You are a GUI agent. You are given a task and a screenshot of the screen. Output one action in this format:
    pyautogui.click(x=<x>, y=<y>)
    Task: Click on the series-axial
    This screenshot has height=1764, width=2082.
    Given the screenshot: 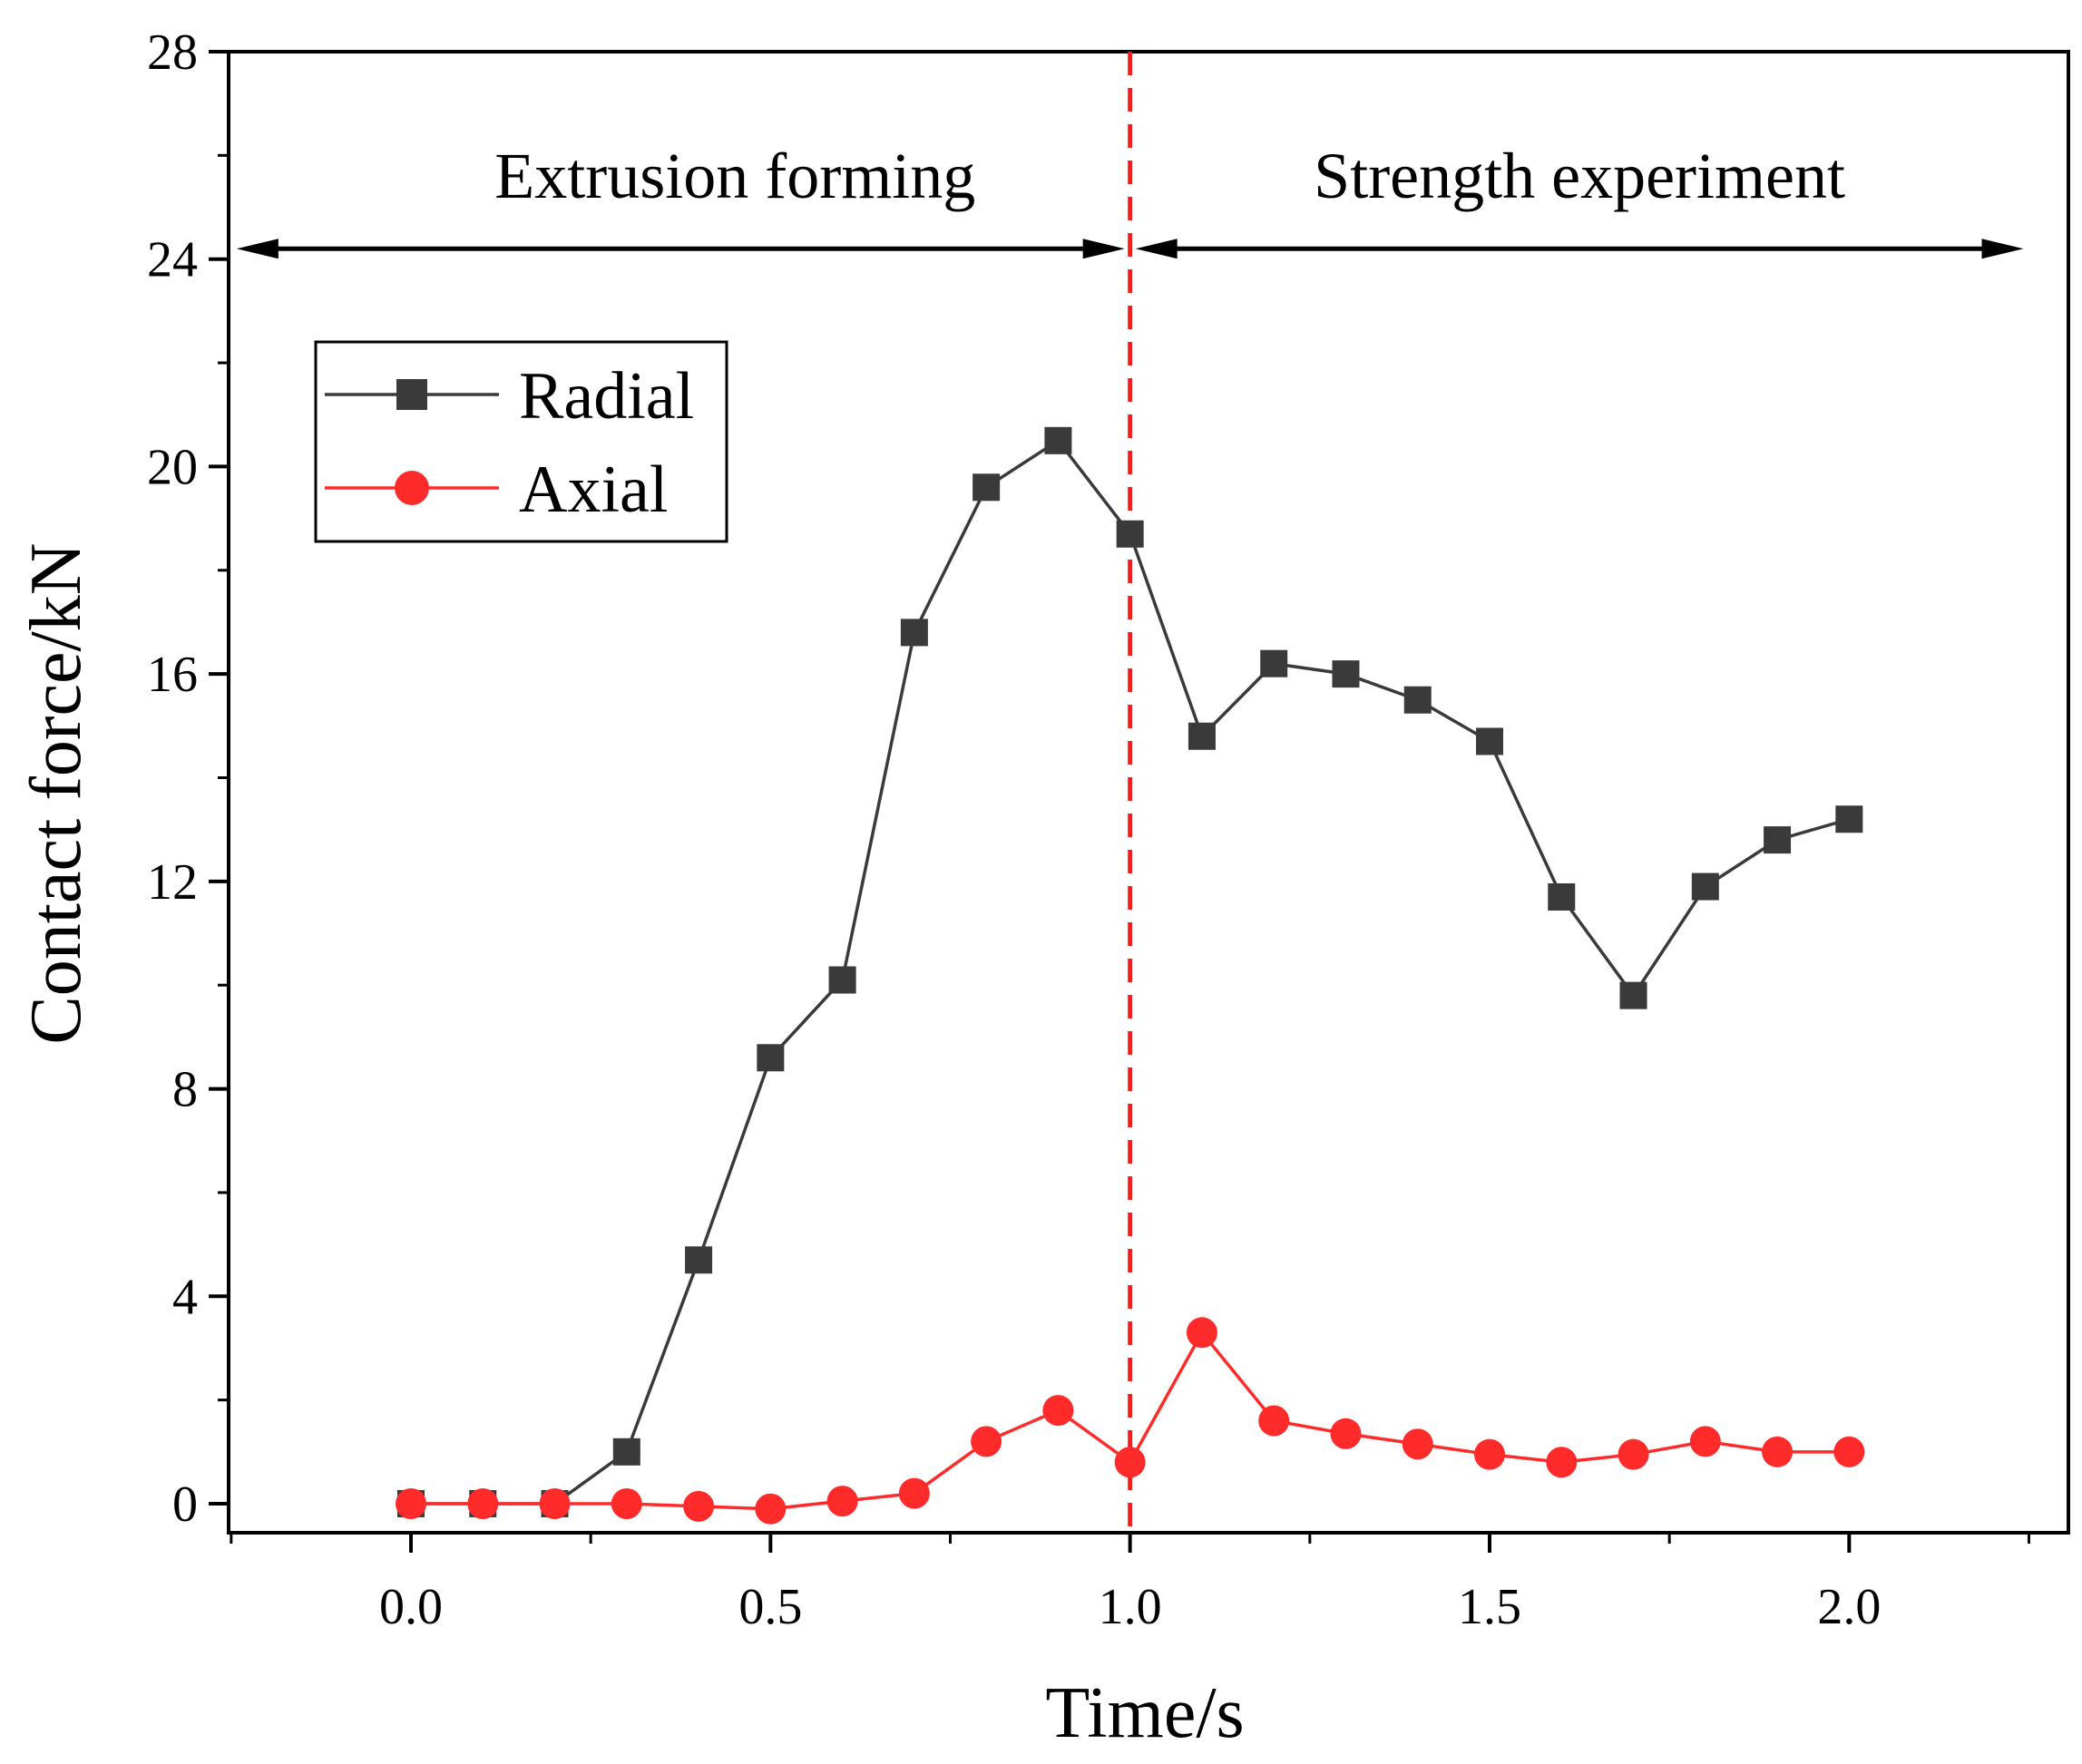 What is the action you would take?
    pyautogui.click(x=1130, y=1421)
    